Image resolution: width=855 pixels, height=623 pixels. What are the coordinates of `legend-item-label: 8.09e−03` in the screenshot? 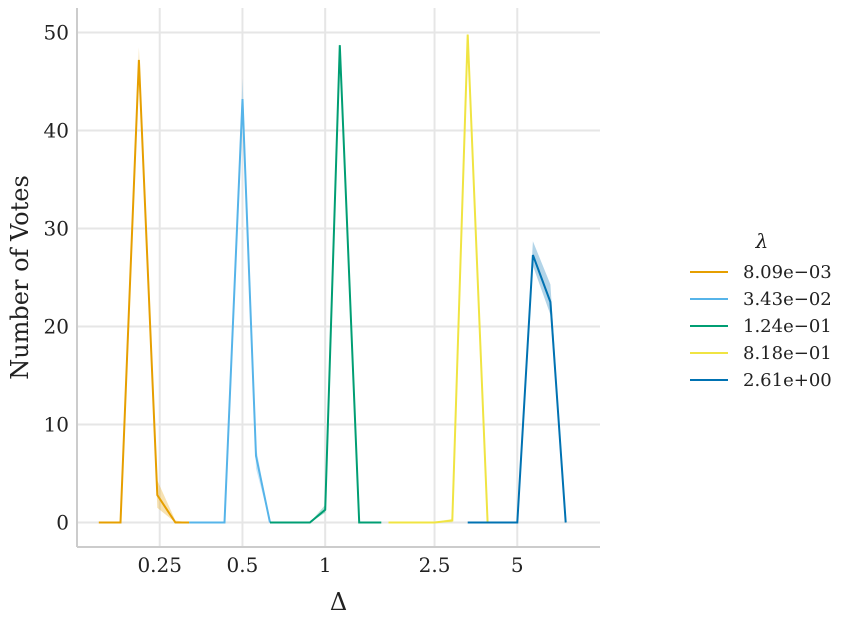 It's located at (787, 272).